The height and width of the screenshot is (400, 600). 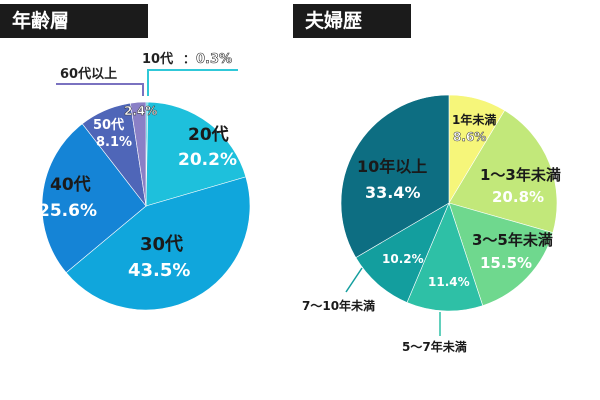 I want to click on label-5-7y-name: 5～7年未満, so click(x=434, y=346).